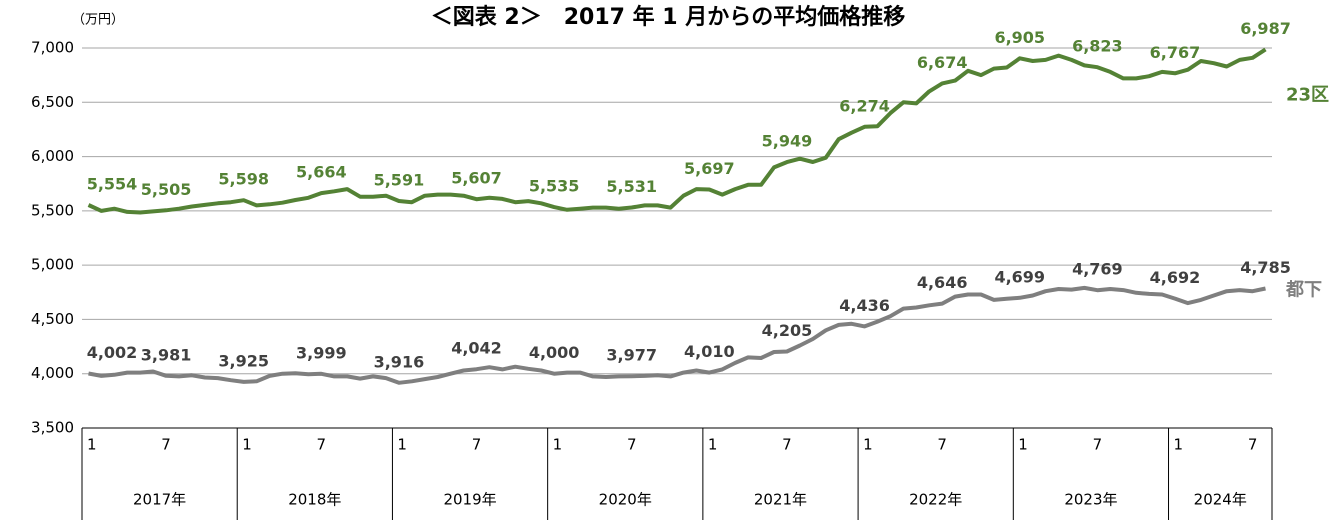 This screenshot has height=520, width=1336. What do you see at coordinates (243, 179) in the screenshot?
I see `data-label: 5,598` at bounding box center [243, 179].